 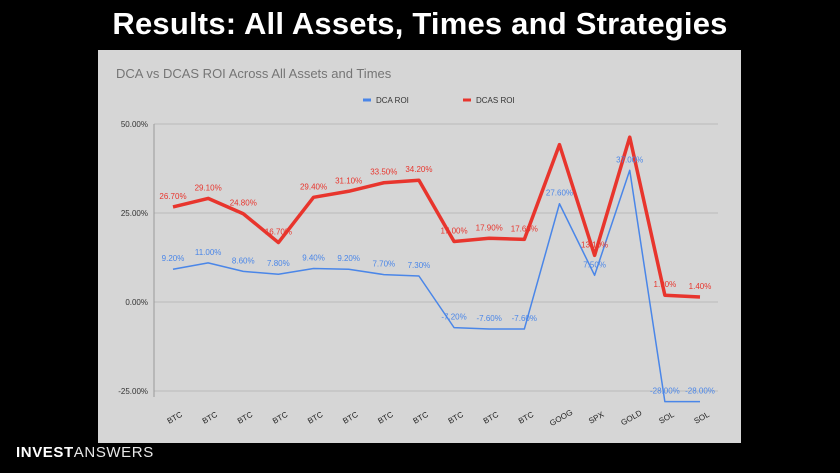 I want to click on dcas-data-label: 1.40%, so click(x=700, y=286).